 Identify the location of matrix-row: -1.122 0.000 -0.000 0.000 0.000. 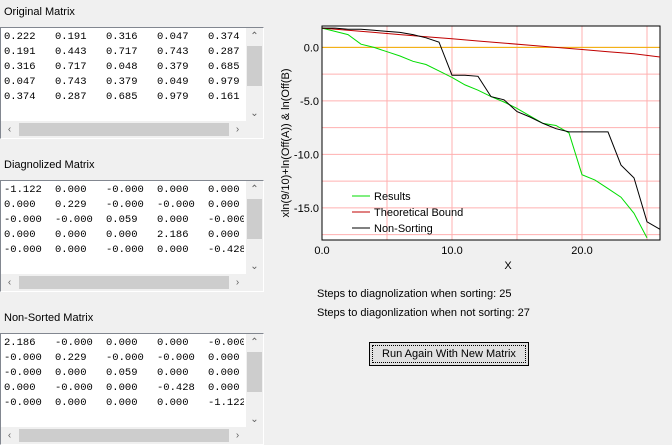
(124, 190).